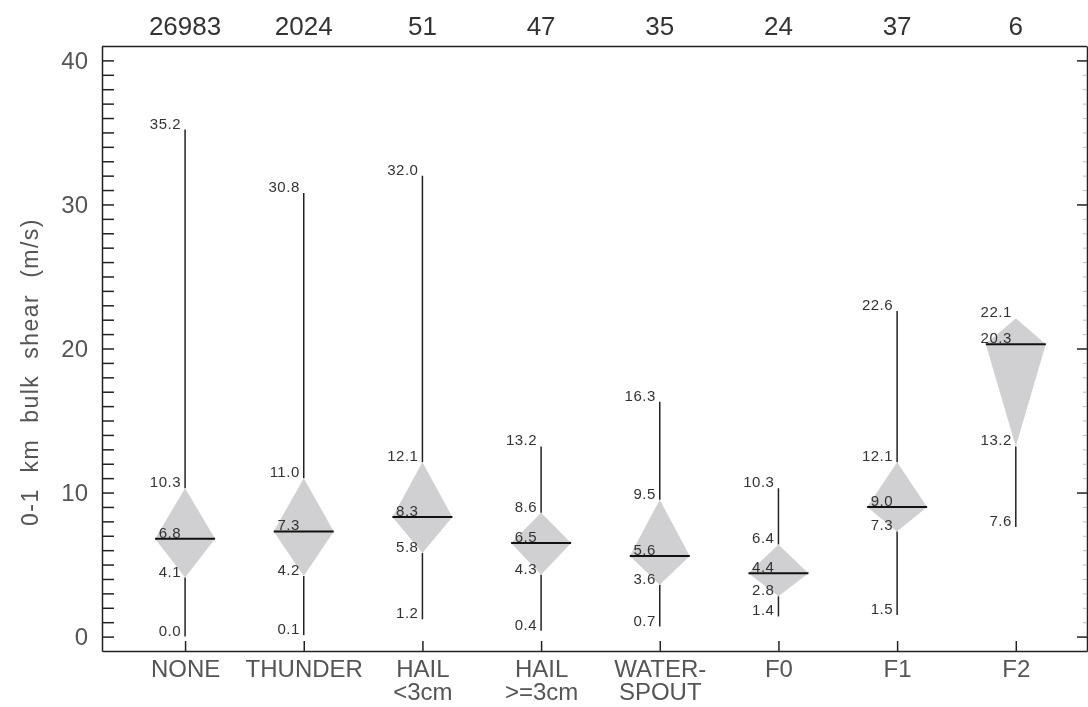 This screenshot has height=707, width=1088. I want to click on annotation: 2.8, so click(763, 590).